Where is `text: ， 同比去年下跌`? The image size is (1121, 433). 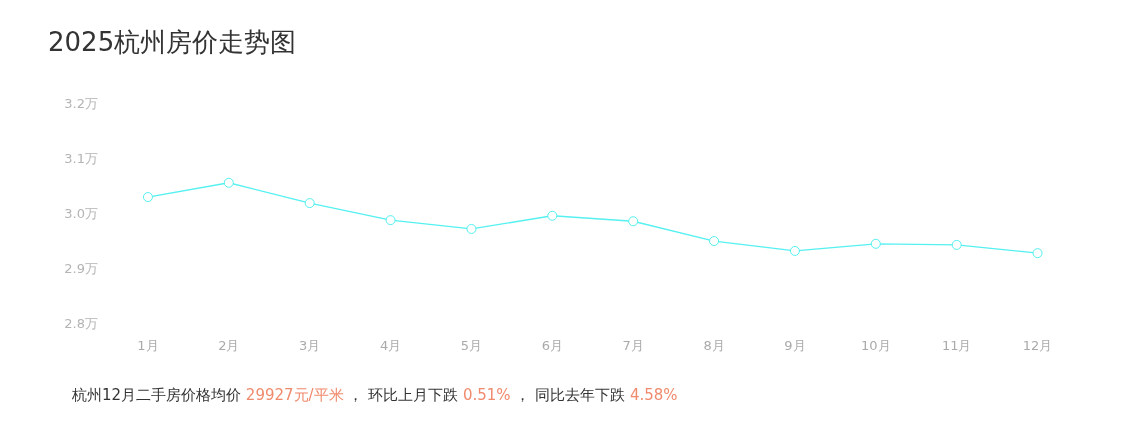 text: ， 同比去年下跌 is located at coordinates (572, 395).